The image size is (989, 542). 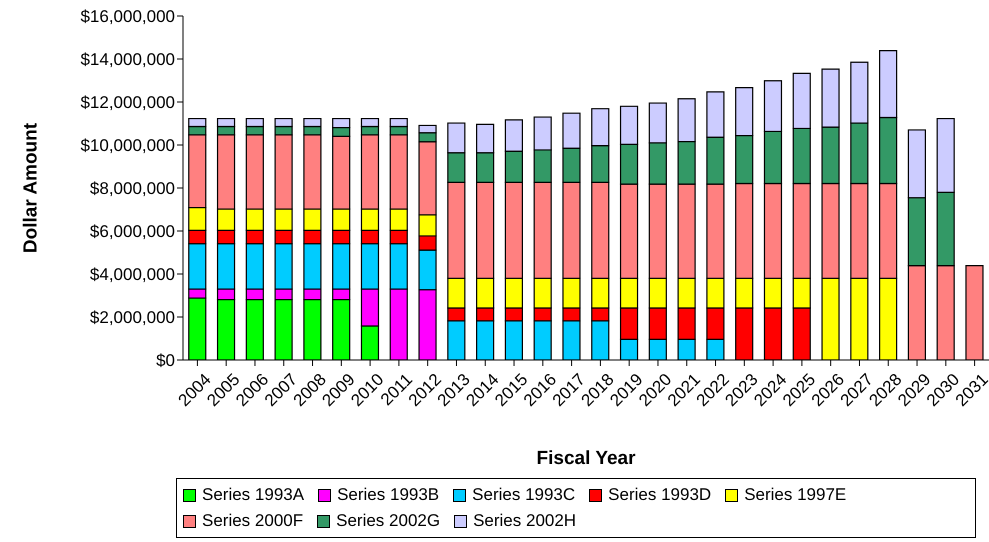 What do you see at coordinates (132, 232) in the screenshot?
I see `y-tick-label: $6,000,000` at bounding box center [132, 232].